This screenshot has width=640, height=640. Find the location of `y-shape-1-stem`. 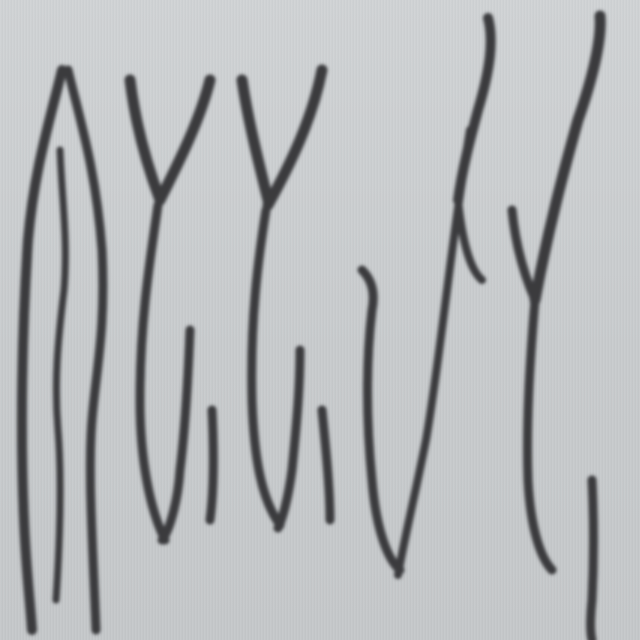

y-shape-1-stem is located at coordinates (152, 372).